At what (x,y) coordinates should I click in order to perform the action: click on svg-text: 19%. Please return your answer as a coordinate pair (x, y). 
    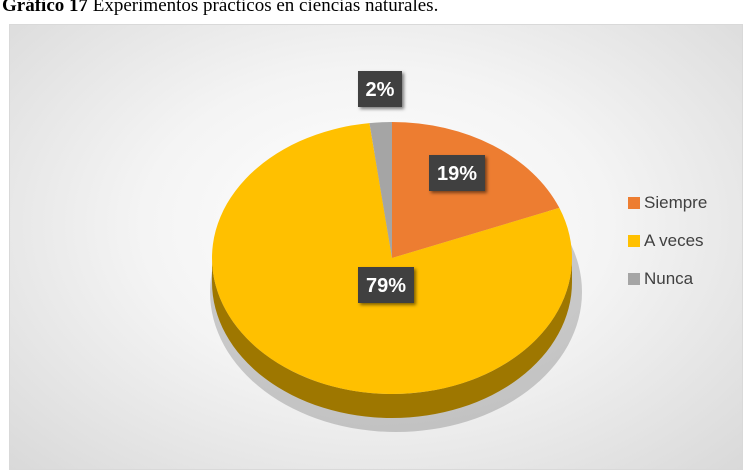
    Looking at the image, I should click on (457, 174).